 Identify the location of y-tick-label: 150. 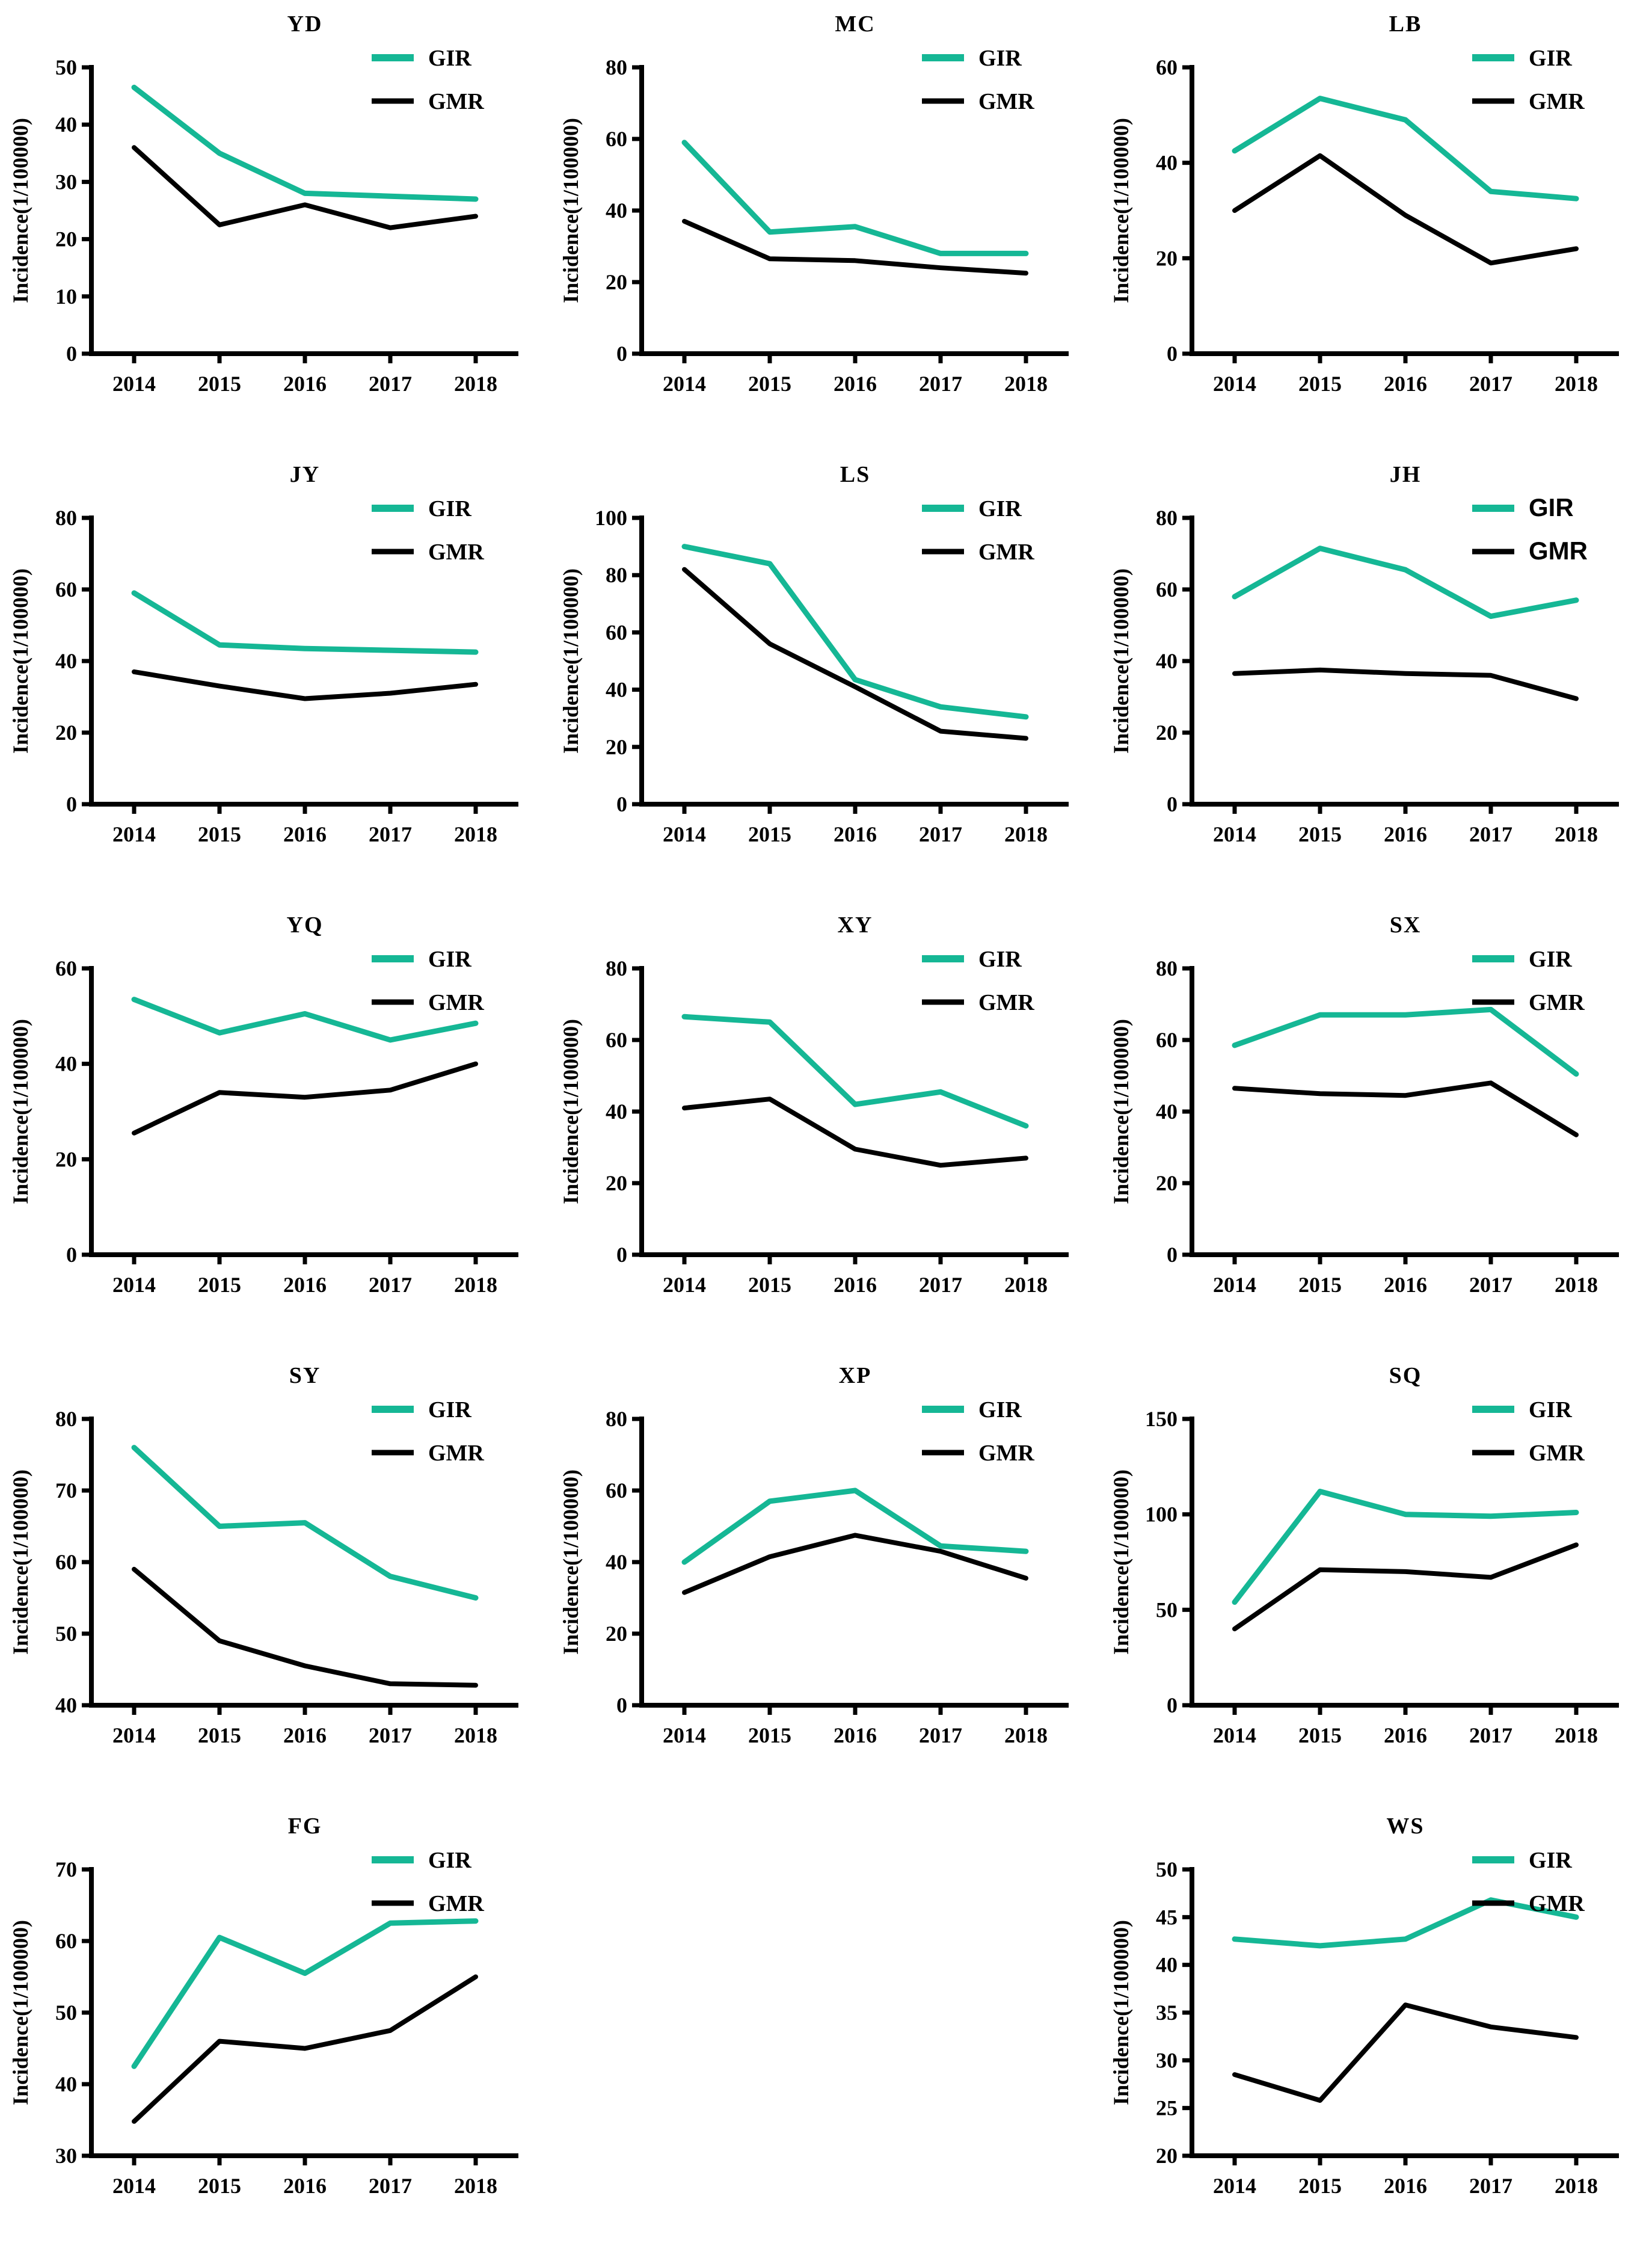
(1161, 1419).